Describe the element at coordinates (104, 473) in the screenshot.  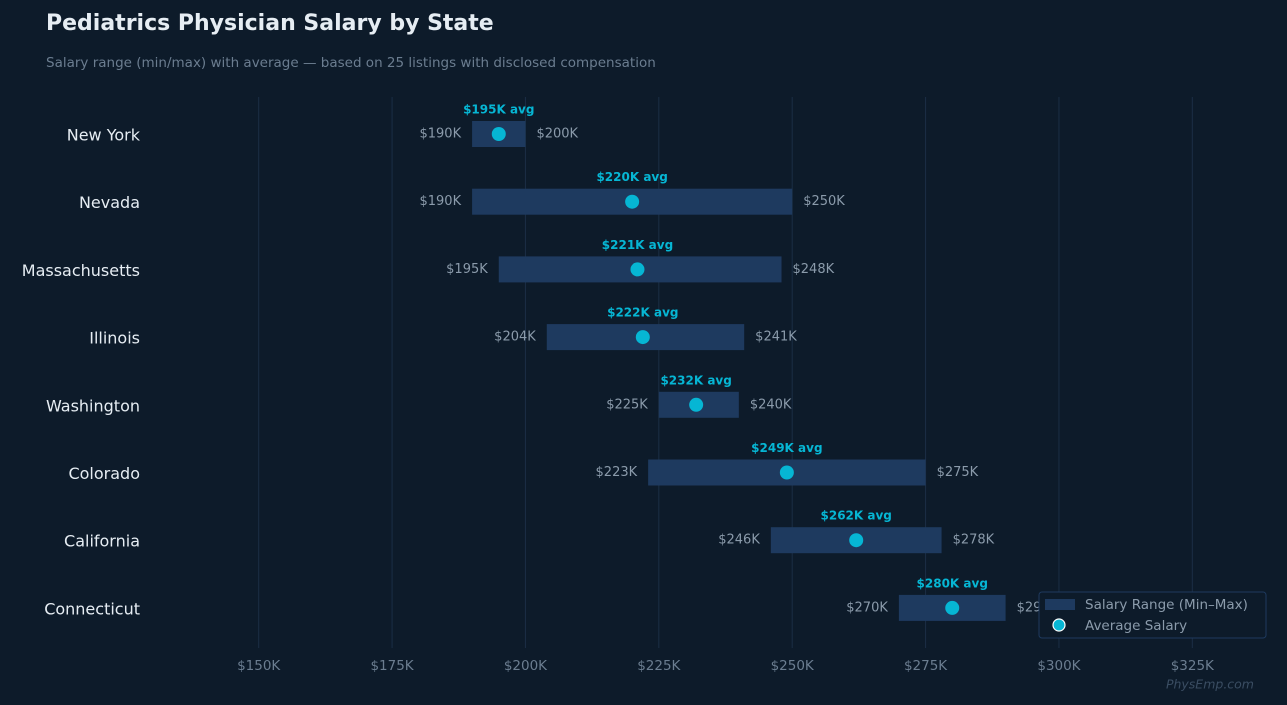
I see `y-tick-label: Colorado` at that location.